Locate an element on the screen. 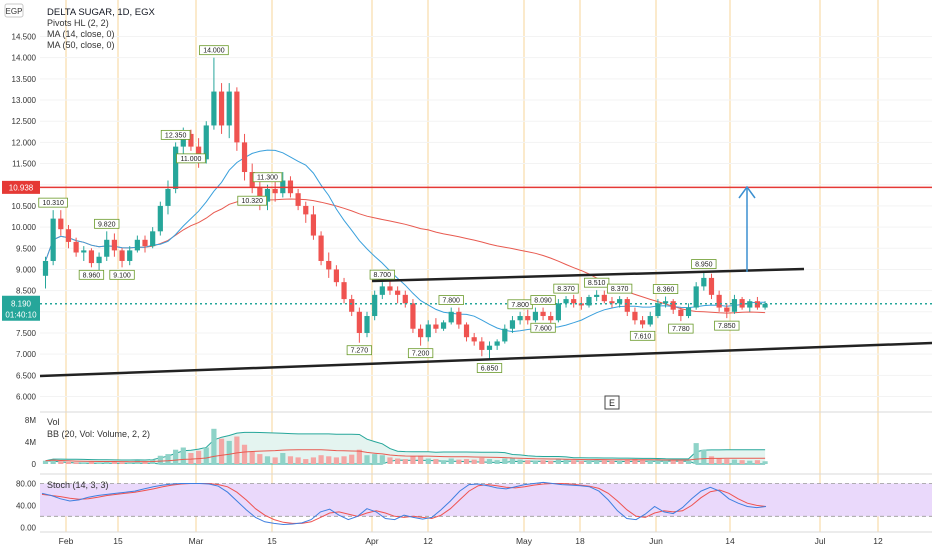 The height and width of the screenshot is (550, 932). stoch-d-line is located at coordinates (404, 503).